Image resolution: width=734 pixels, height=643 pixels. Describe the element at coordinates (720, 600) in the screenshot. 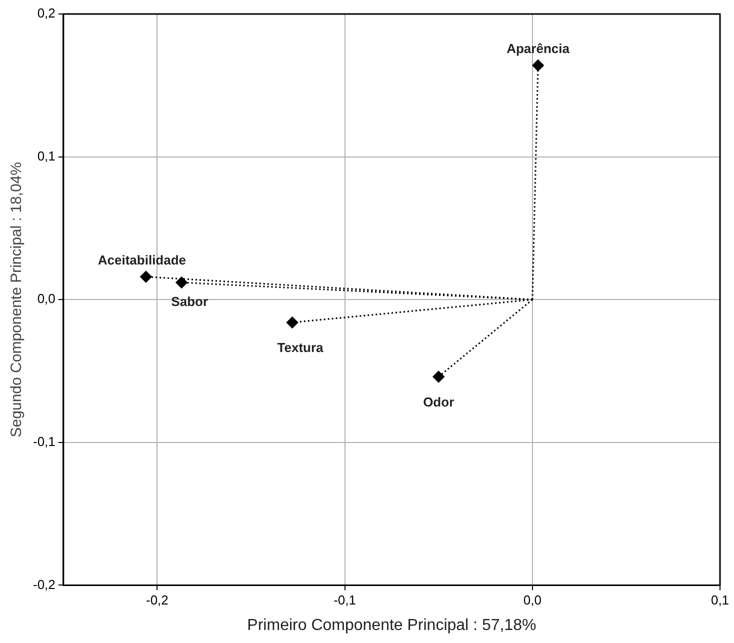

I see `x-tick-label: 0,1` at that location.